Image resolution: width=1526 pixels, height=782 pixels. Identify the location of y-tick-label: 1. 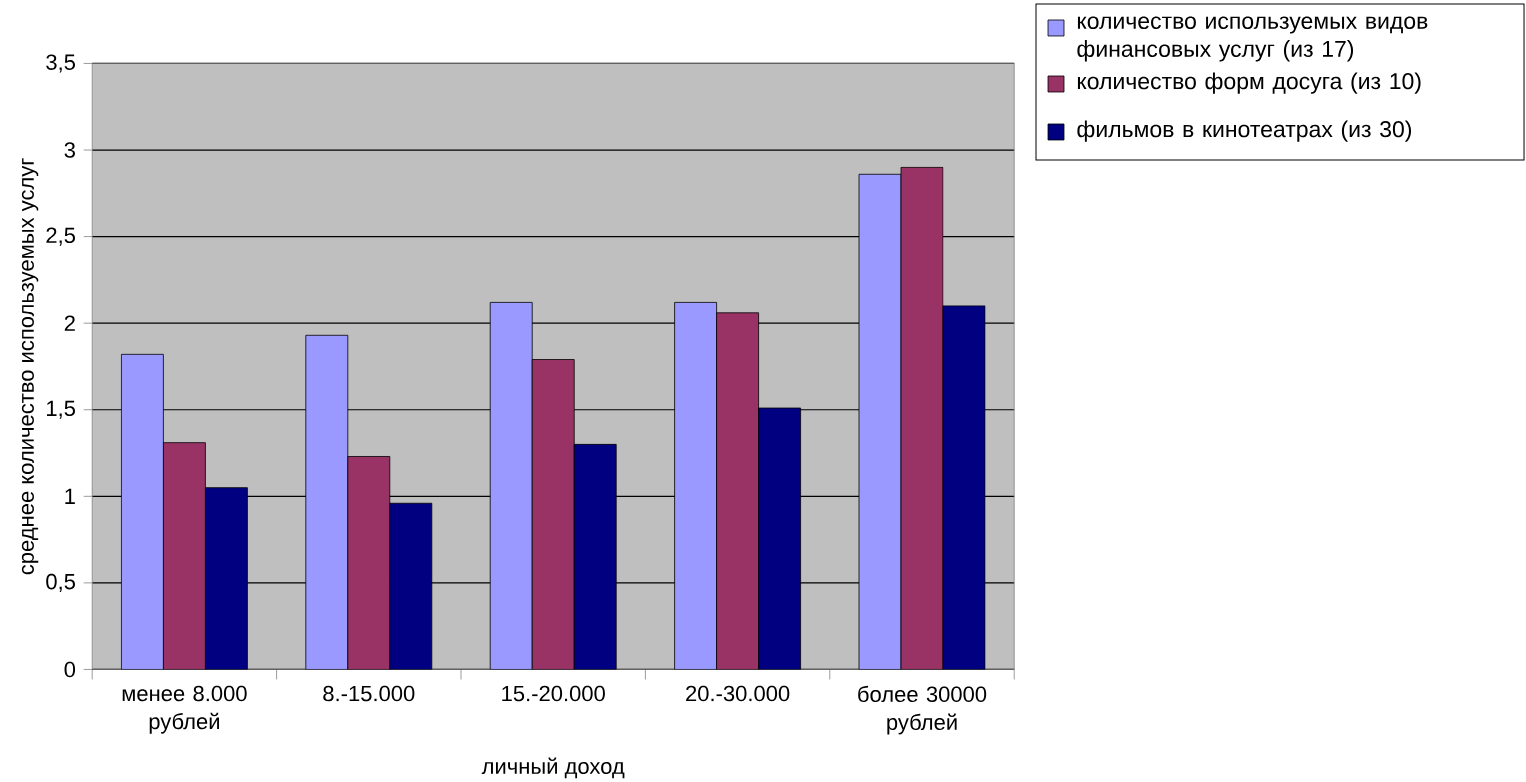
(70, 496).